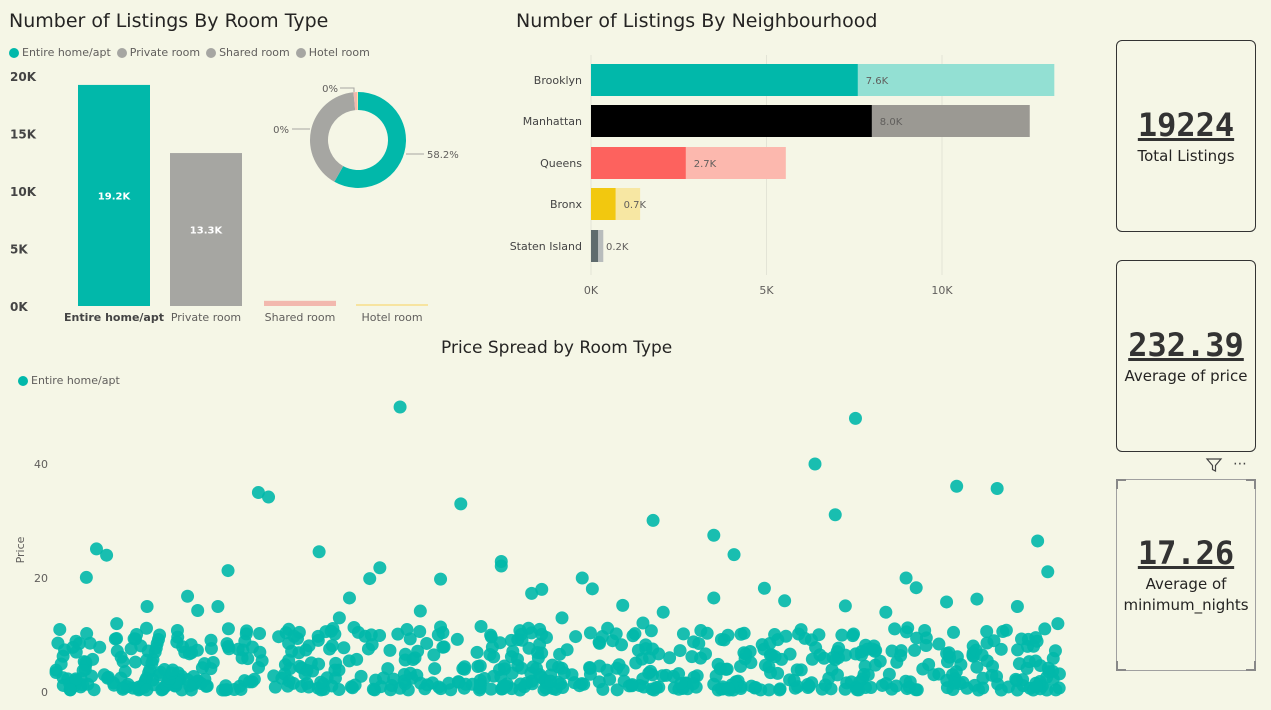 The height and width of the screenshot is (710, 1271). I want to click on legend-item-private: Private room, so click(158, 52).